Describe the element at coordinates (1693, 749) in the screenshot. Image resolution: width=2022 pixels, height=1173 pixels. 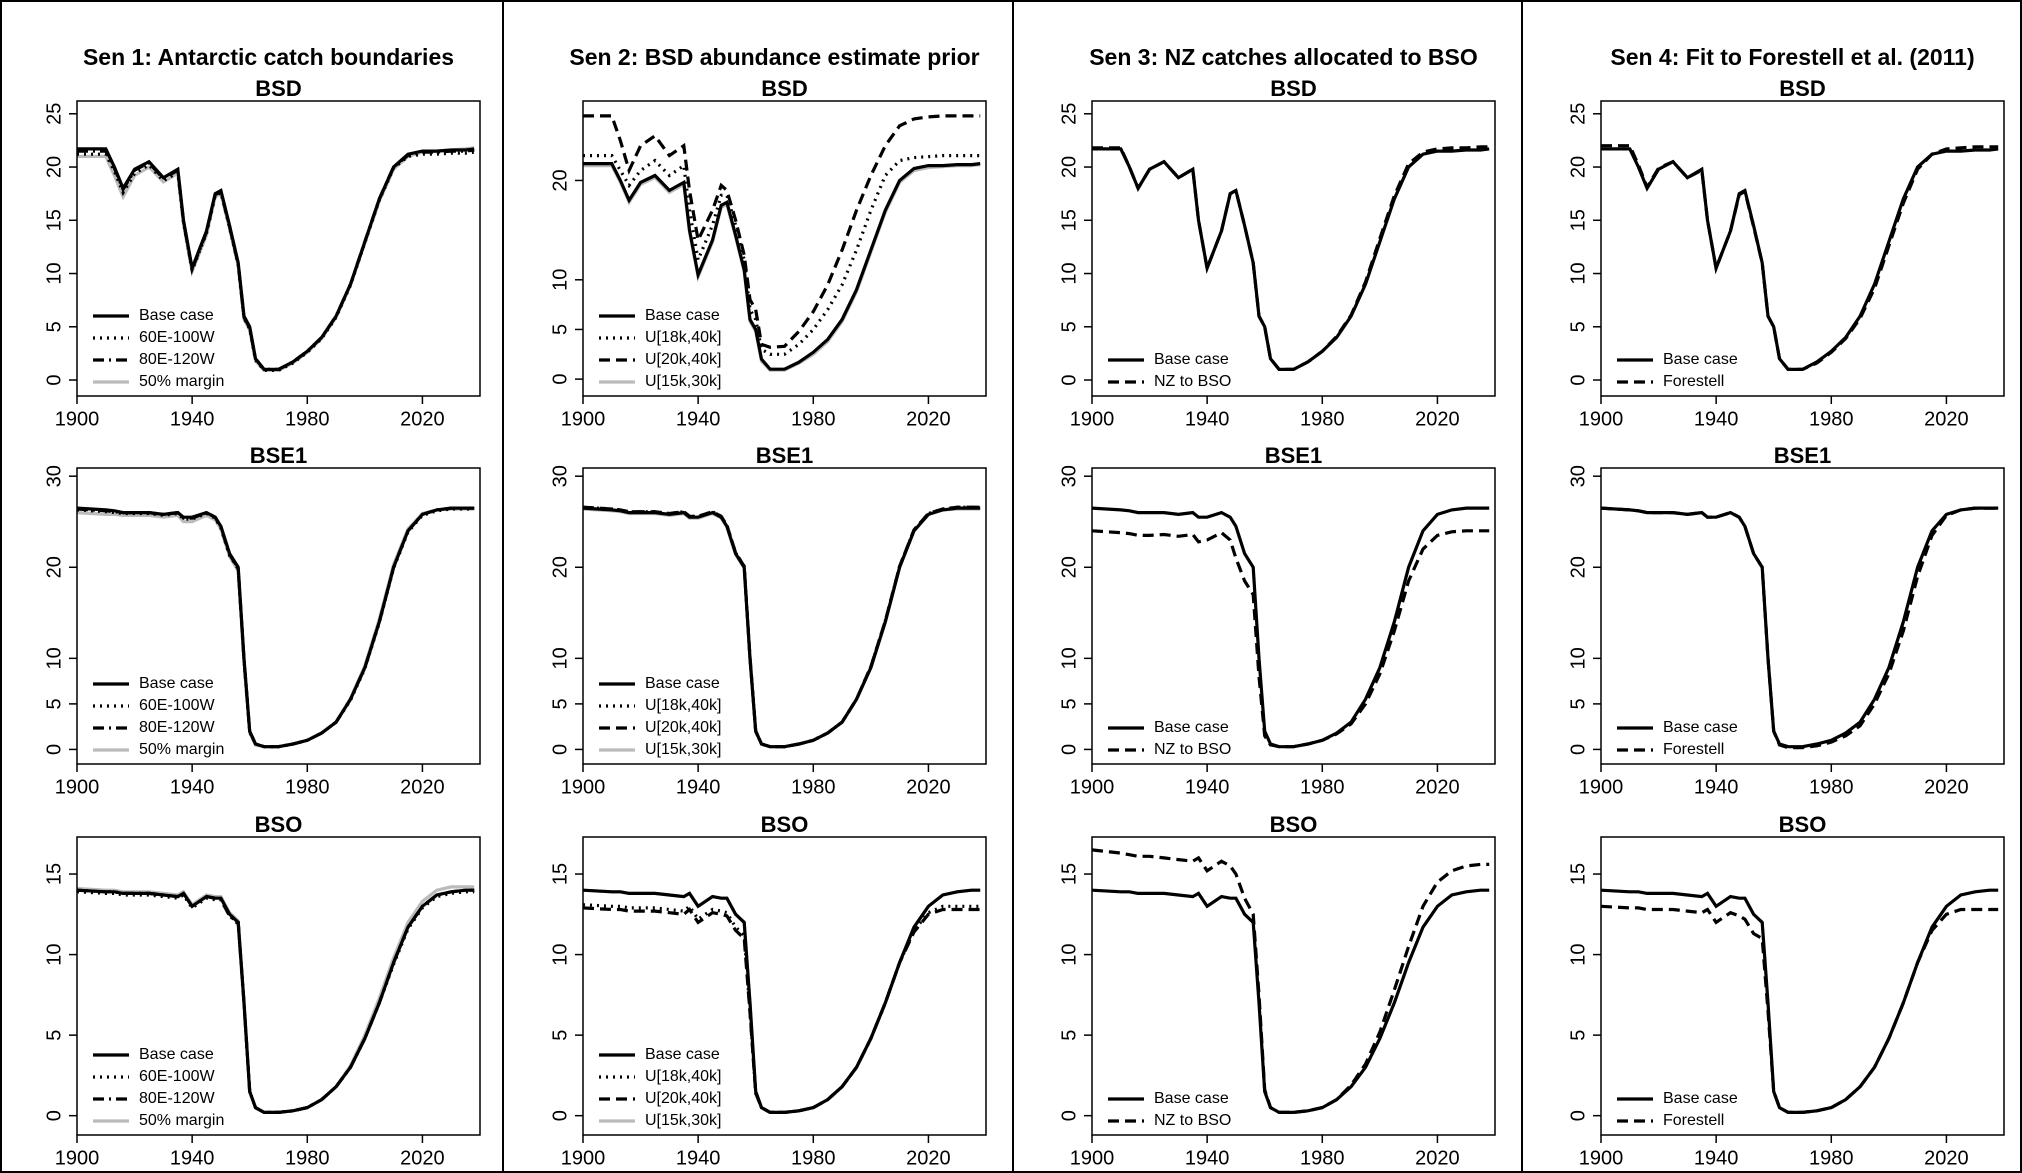
I see `legend-label: Forestell` at that location.